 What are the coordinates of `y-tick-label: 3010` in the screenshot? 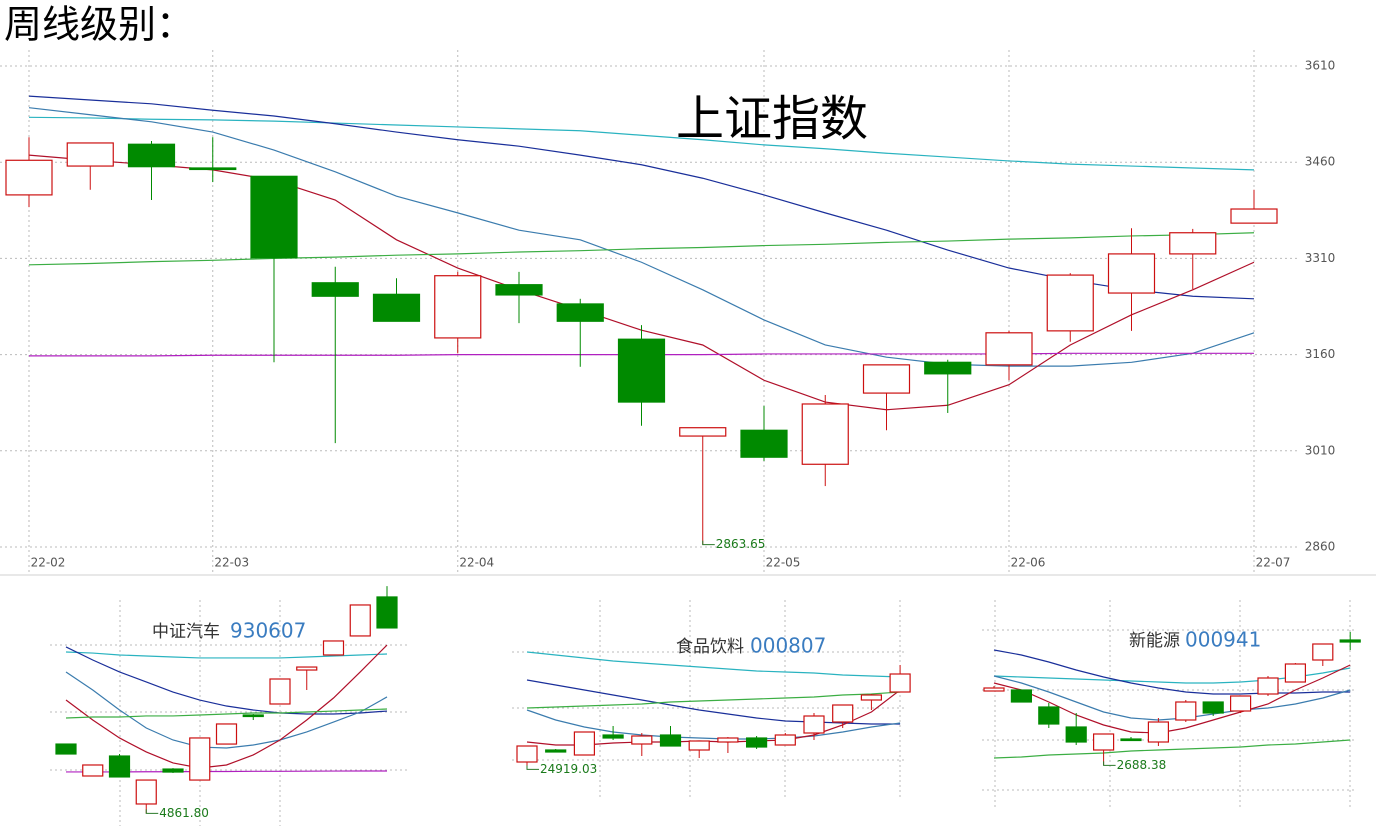 It's located at (1320, 450).